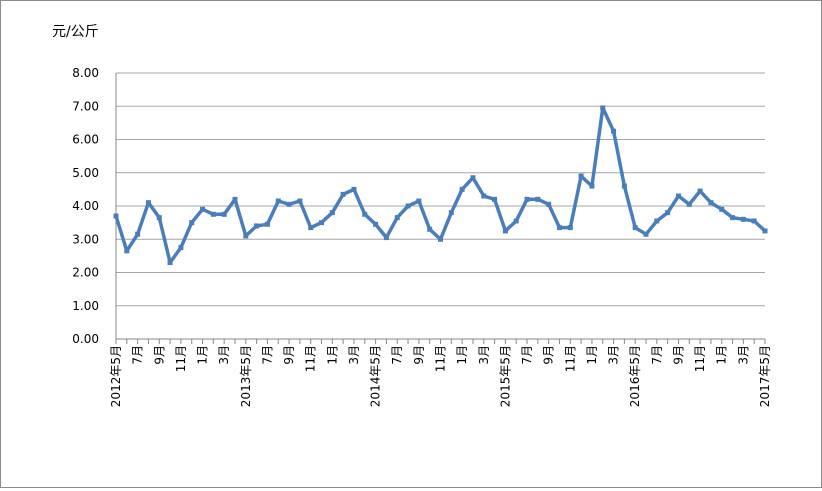 This screenshot has width=822, height=491. Describe the element at coordinates (85, 173) in the screenshot. I see `y-tick-label: 5.00` at that location.